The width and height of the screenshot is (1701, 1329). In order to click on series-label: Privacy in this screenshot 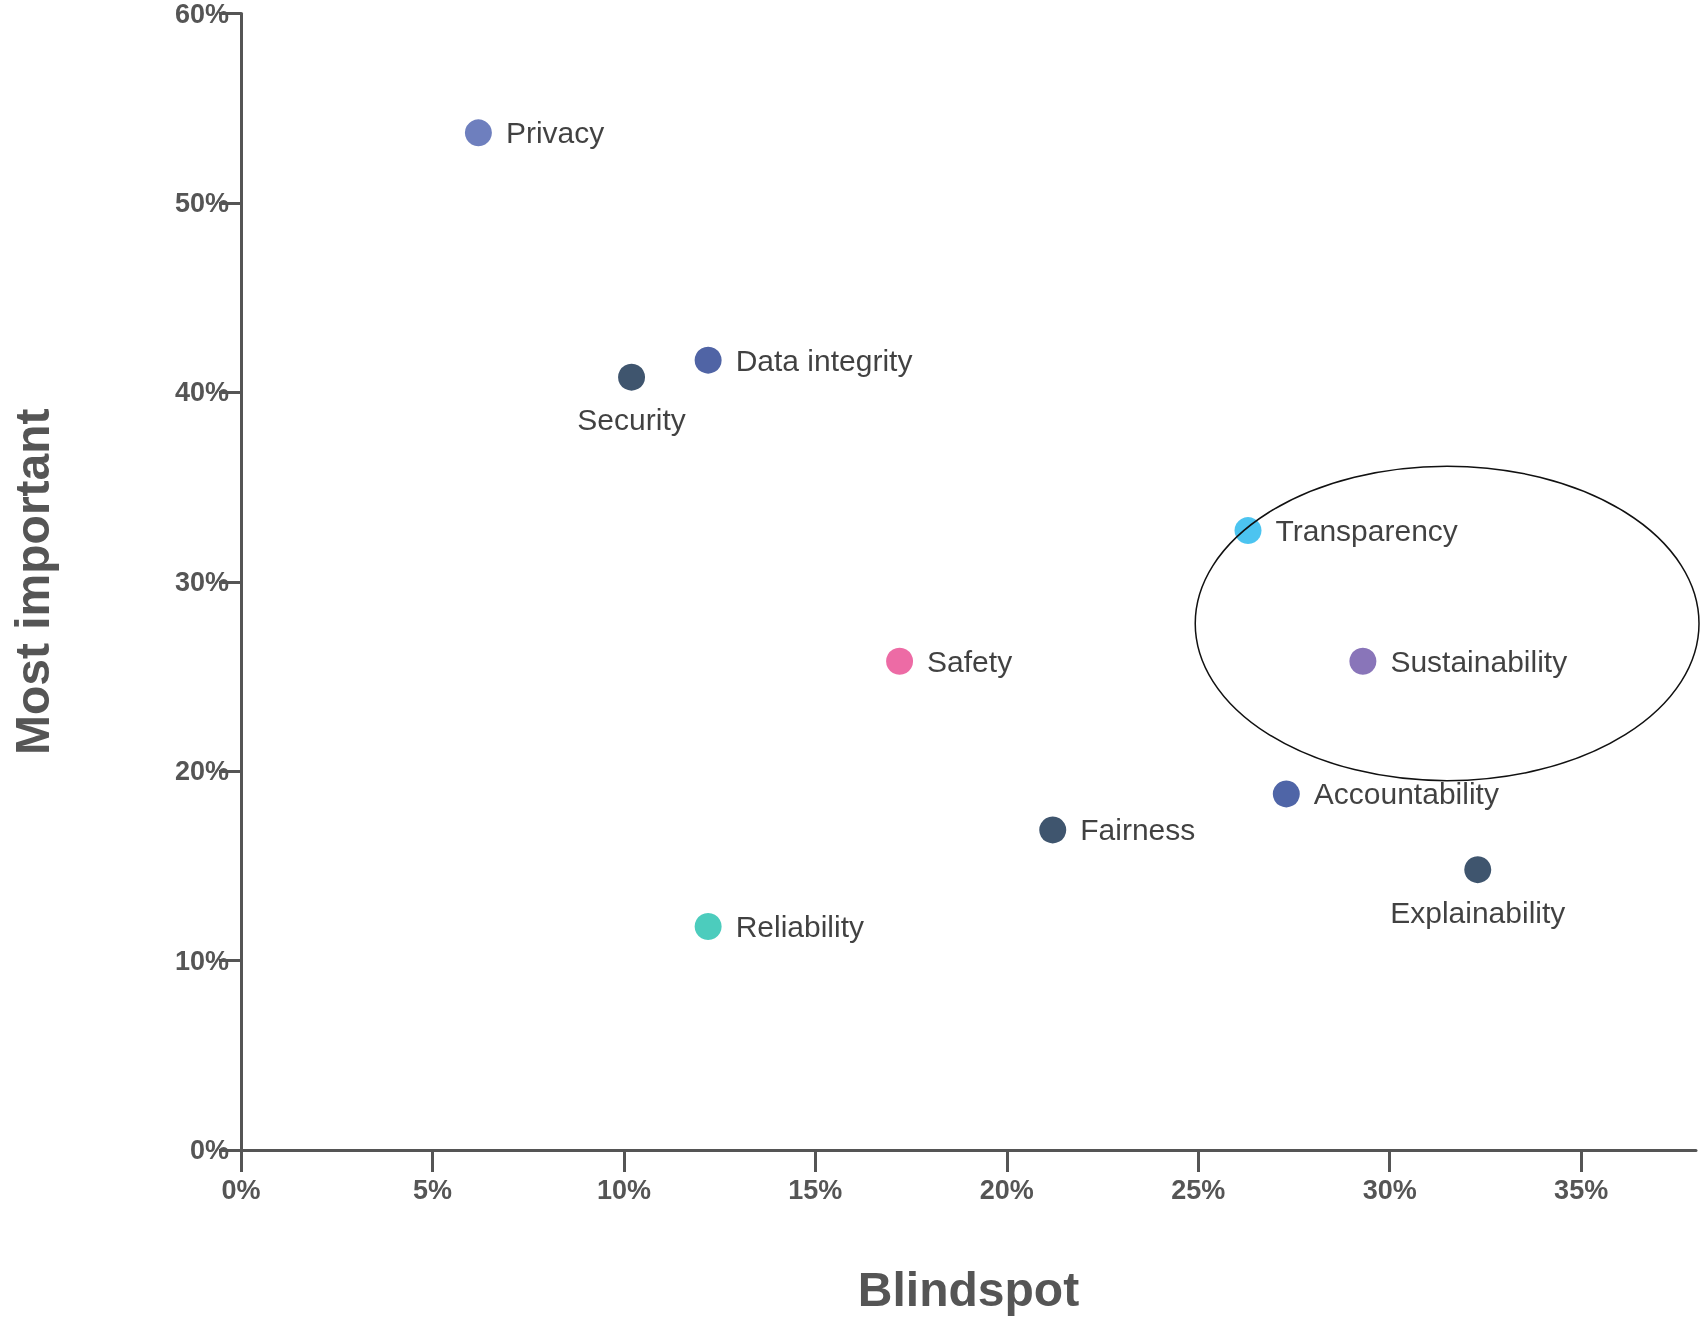, I will do `click(555, 133)`.